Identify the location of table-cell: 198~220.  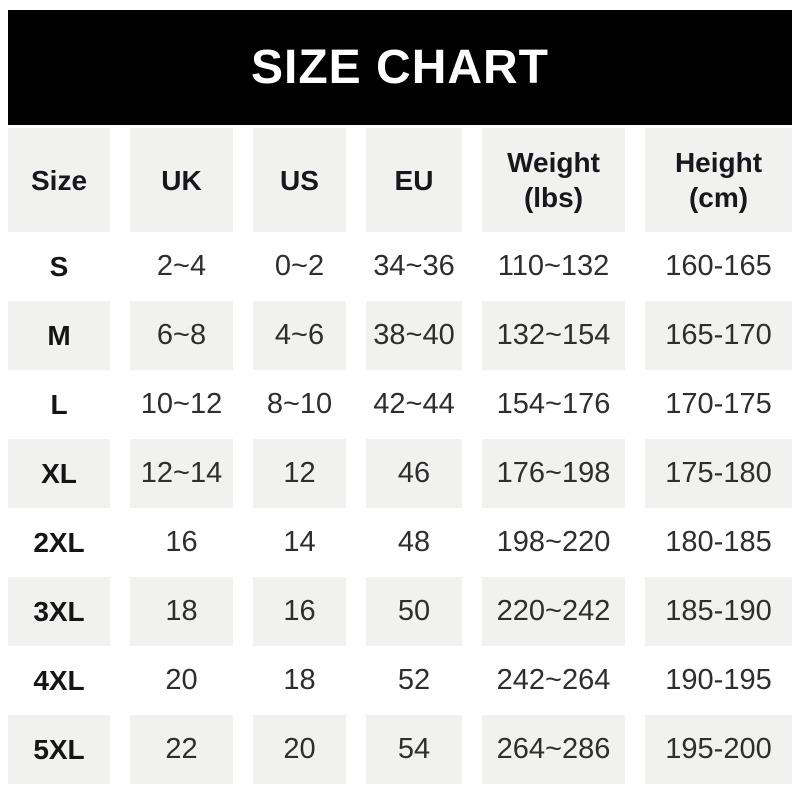
(553, 542).